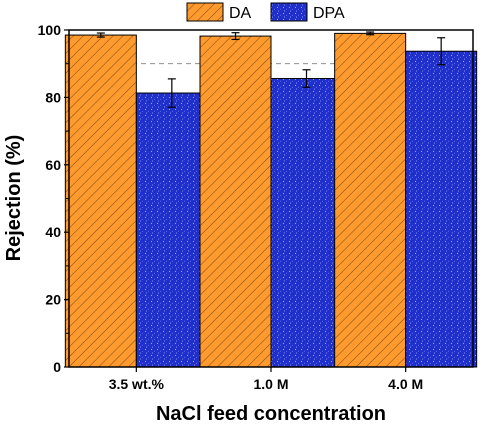 Image resolution: width=484 pixels, height=428 pixels. What do you see at coordinates (53, 300) in the screenshot?
I see `y-tick-label: 20` at bounding box center [53, 300].